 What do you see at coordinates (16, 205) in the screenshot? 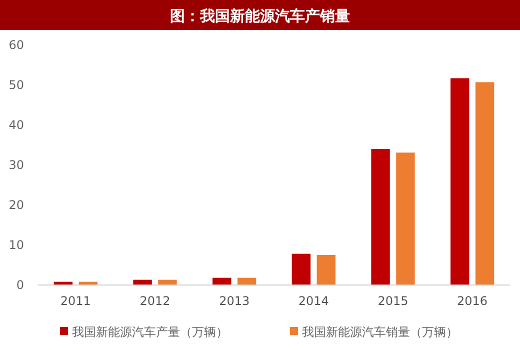
I see `y-tick-label: 20` at bounding box center [16, 205].